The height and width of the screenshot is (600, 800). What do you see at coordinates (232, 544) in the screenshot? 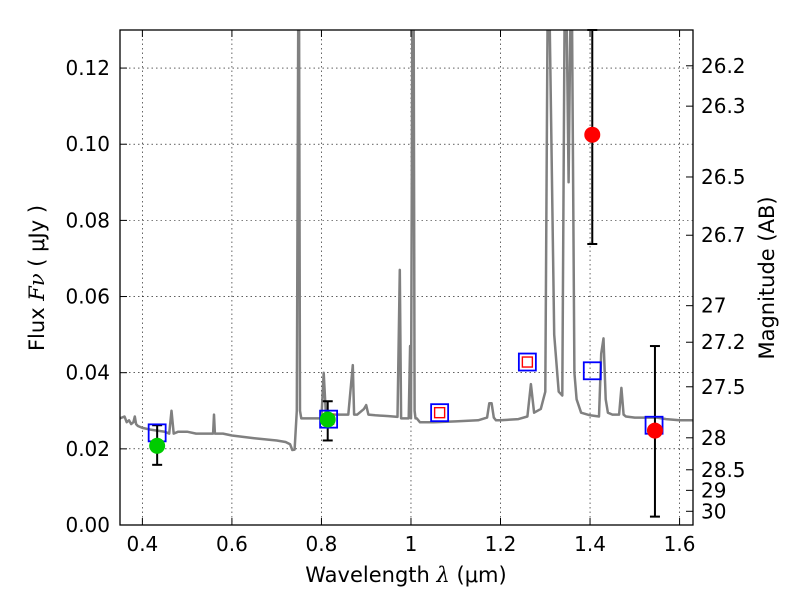
I see `x-tick-label: 0.6` at bounding box center [232, 544].